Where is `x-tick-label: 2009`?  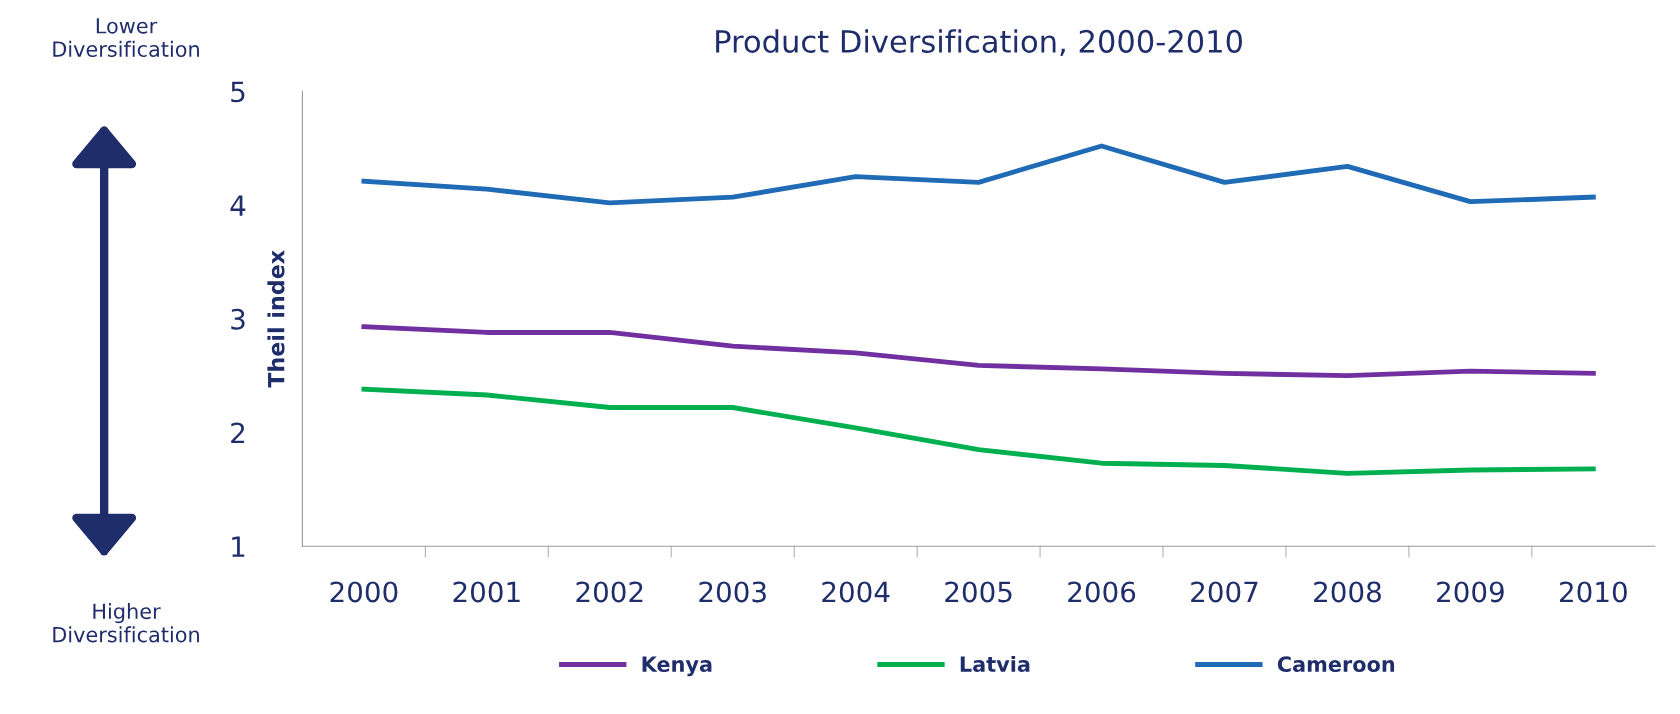
x-tick-label: 2009 is located at coordinates (1470, 592).